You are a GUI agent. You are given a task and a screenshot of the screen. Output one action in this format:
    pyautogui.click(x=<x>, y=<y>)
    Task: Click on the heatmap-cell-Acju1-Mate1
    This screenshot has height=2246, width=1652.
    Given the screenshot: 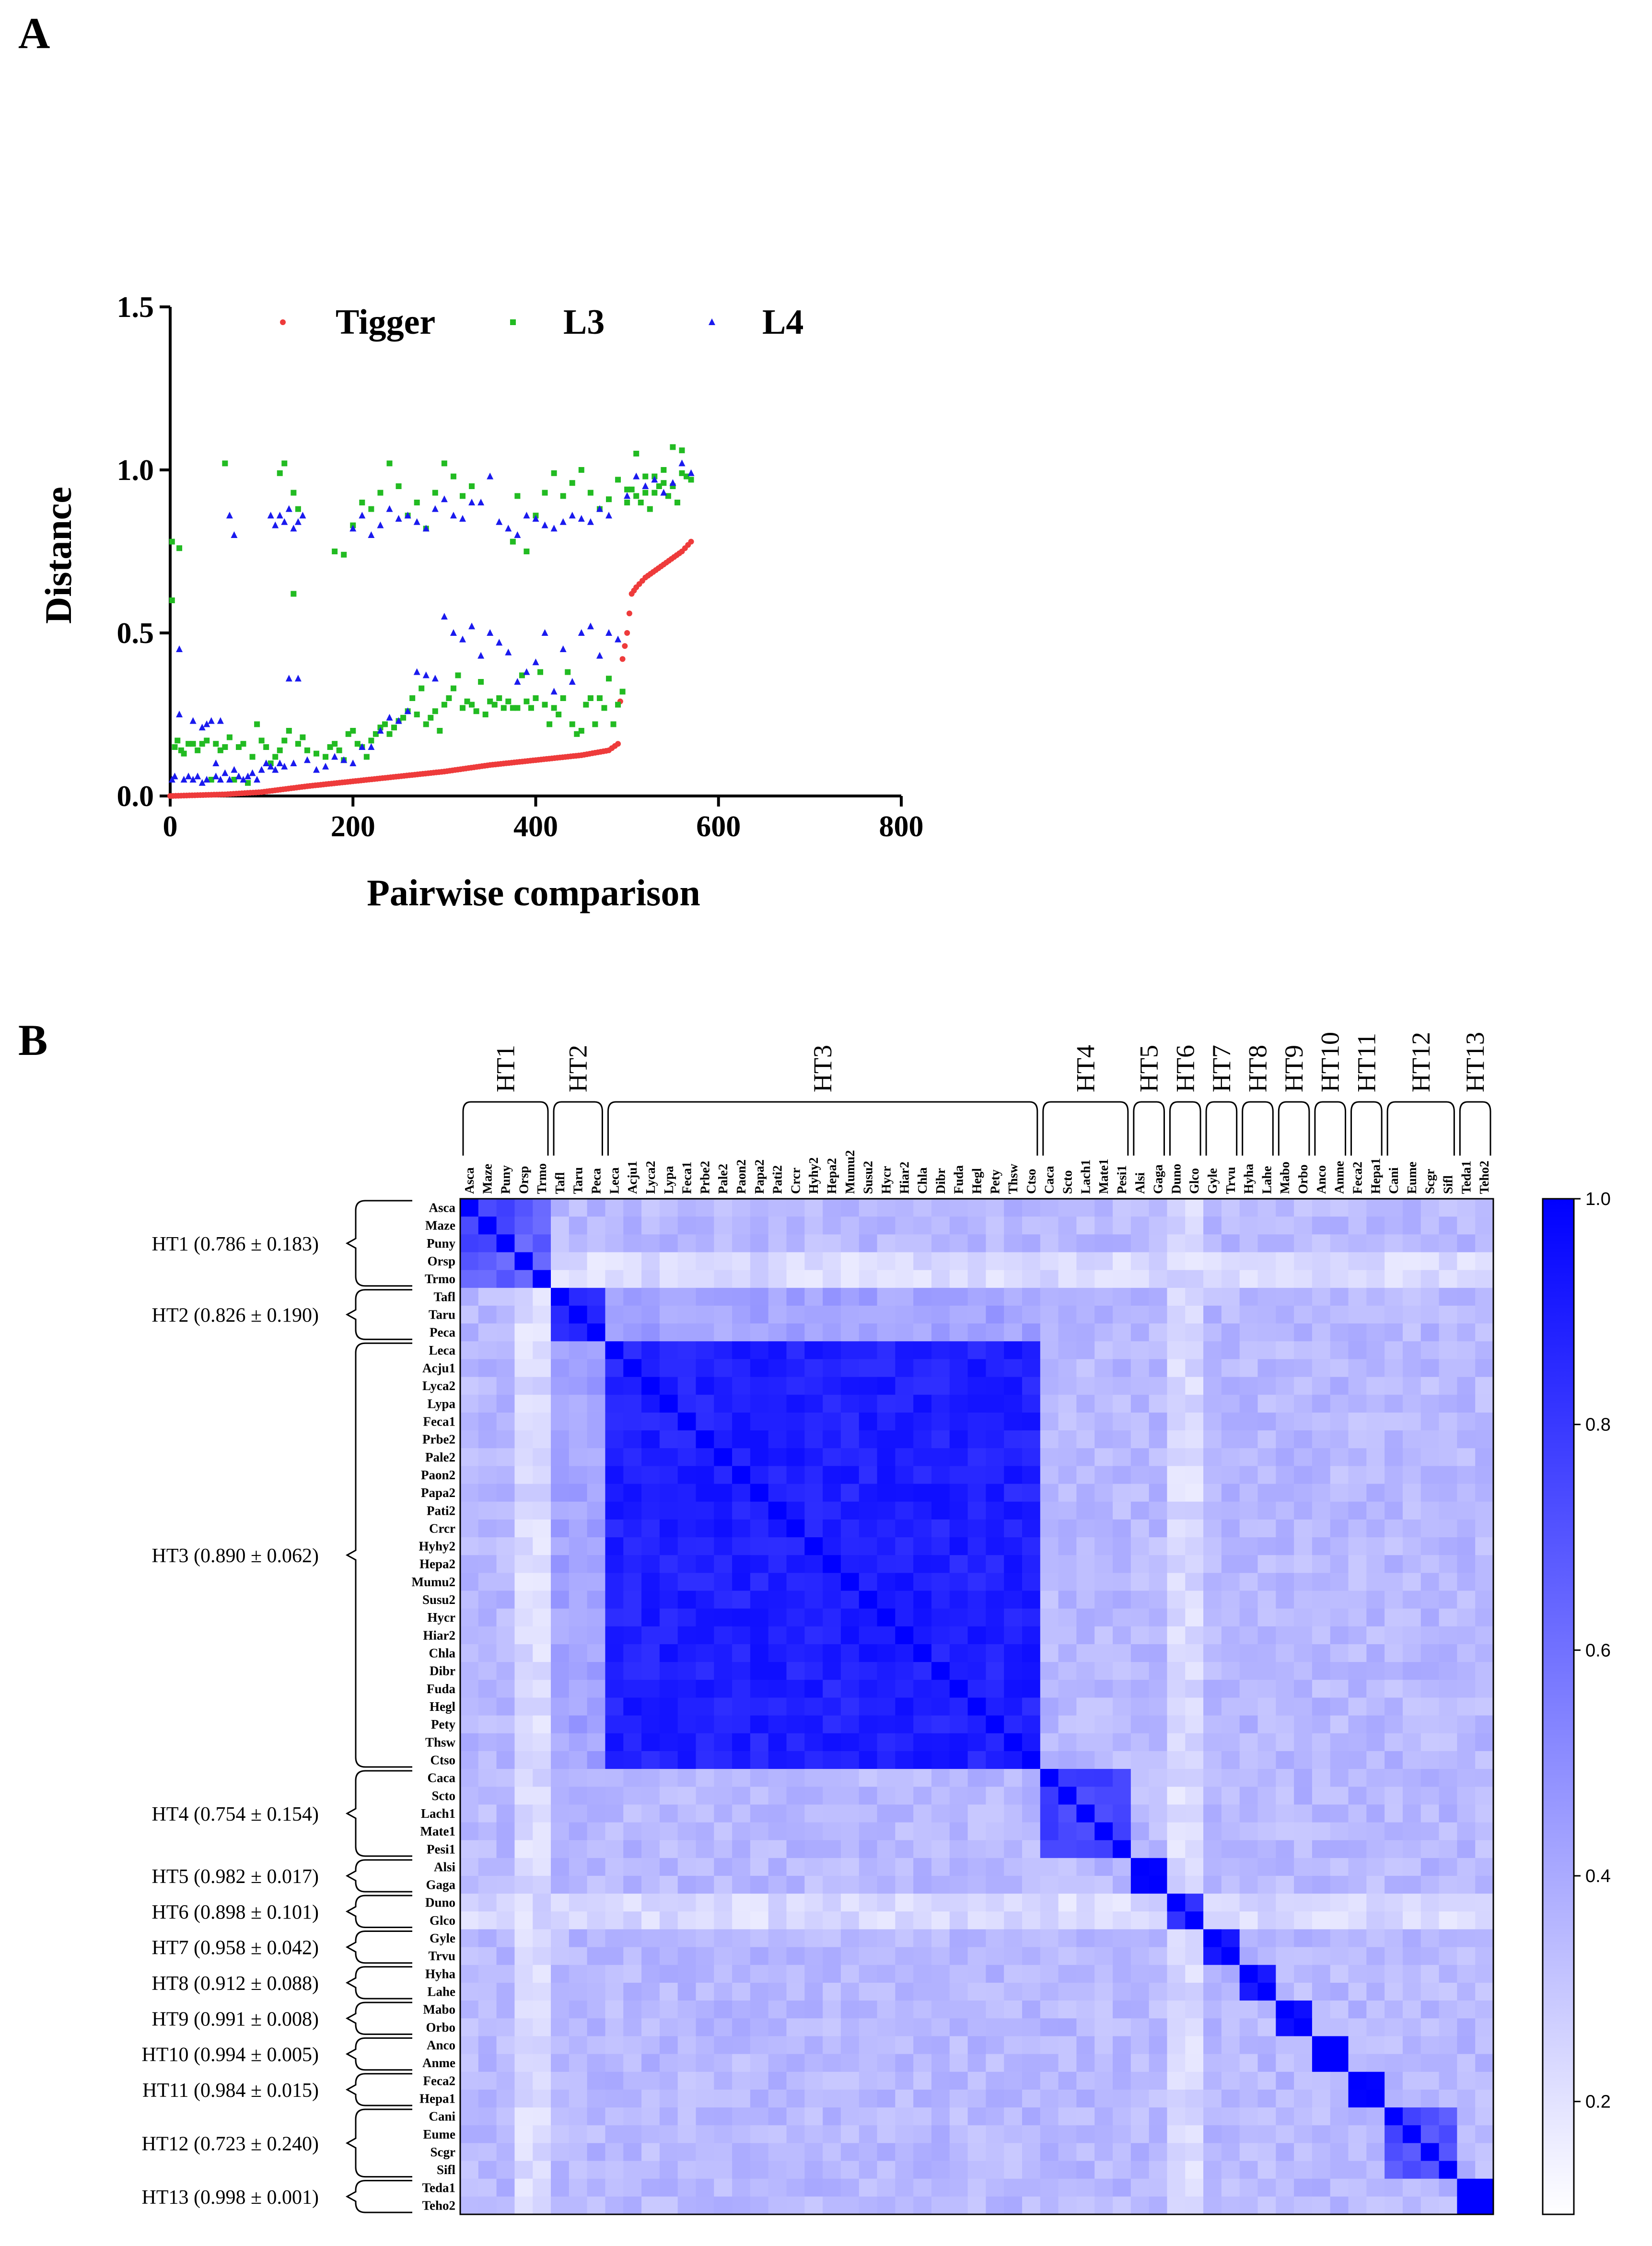 What is the action you would take?
    pyautogui.click(x=1103, y=1369)
    